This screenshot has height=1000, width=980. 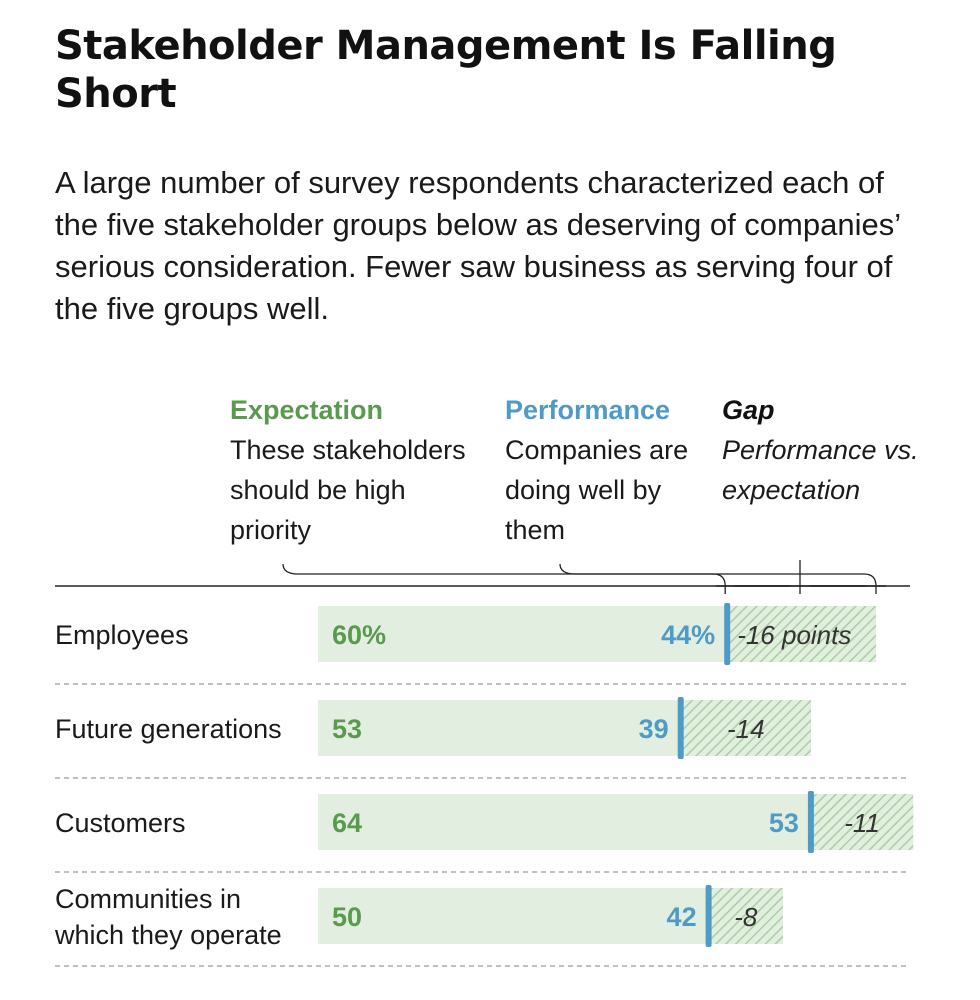 What do you see at coordinates (688, 635) in the screenshot?
I see `performance-value-label: 44%` at bounding box center [688, 635].